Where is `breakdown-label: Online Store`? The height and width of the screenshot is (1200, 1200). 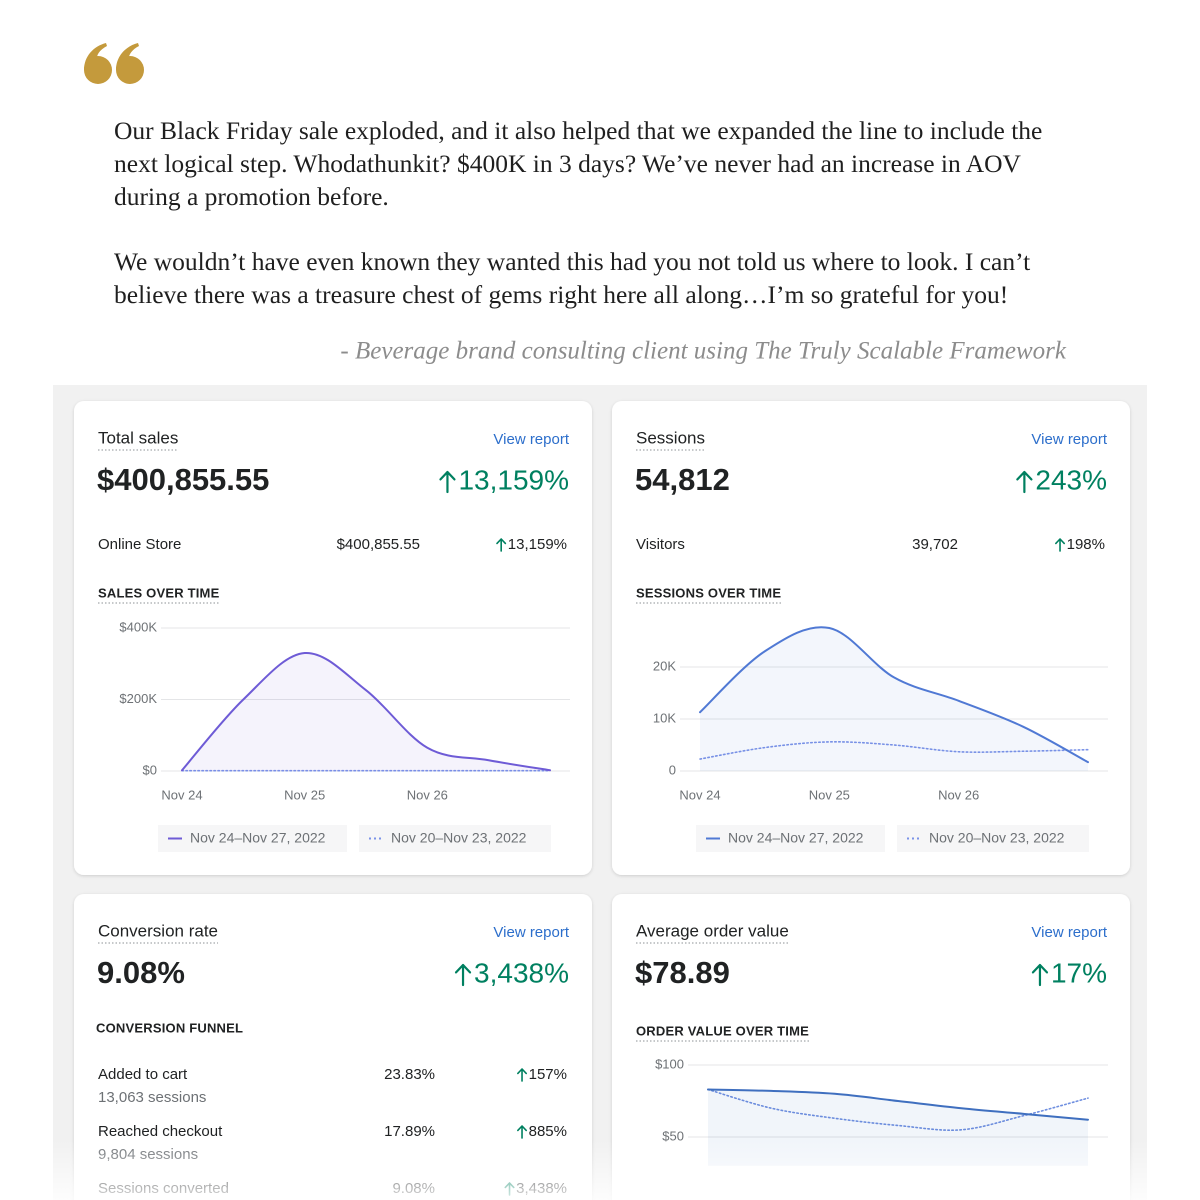
breakdown-label: Online Store is located at coordinates (139, 544).